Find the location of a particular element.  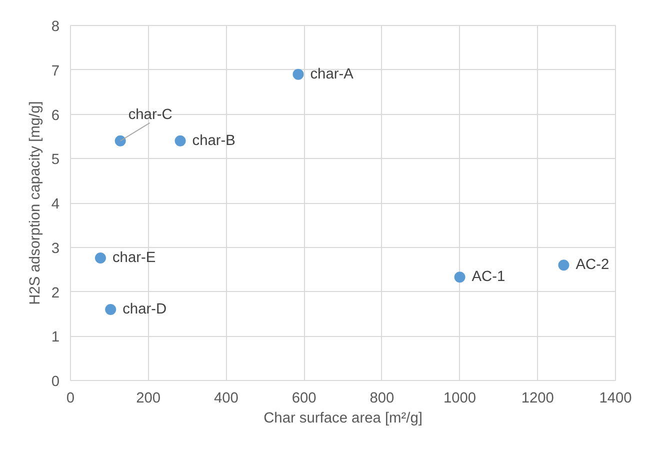

x-tick-label: 1000 is located at coordinates (459, 398).